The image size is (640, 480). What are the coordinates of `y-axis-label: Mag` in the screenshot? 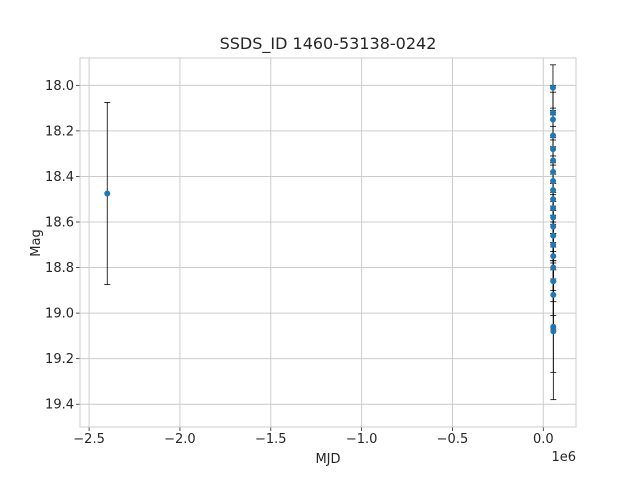 It's located at (36, 242).